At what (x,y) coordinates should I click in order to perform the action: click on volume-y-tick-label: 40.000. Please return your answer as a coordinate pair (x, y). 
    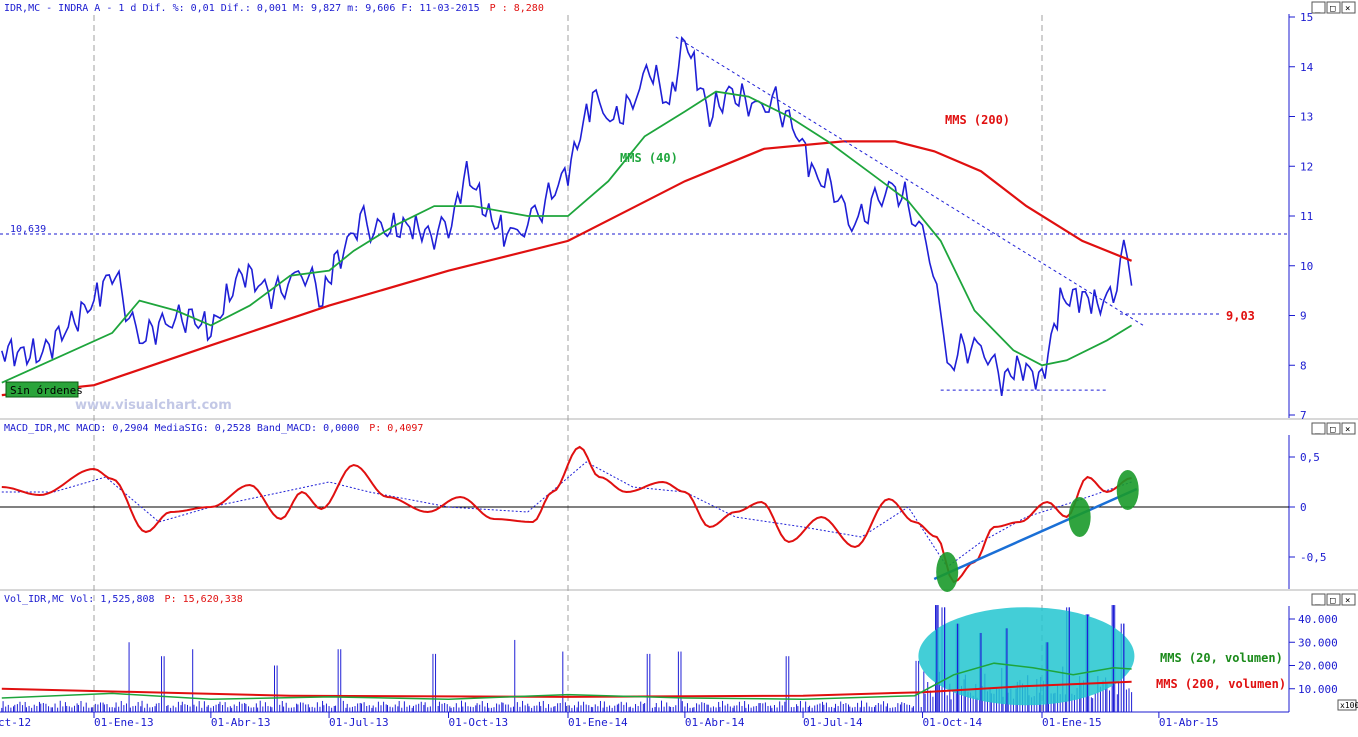
    Looking at the image, I should click on (1318, 619).